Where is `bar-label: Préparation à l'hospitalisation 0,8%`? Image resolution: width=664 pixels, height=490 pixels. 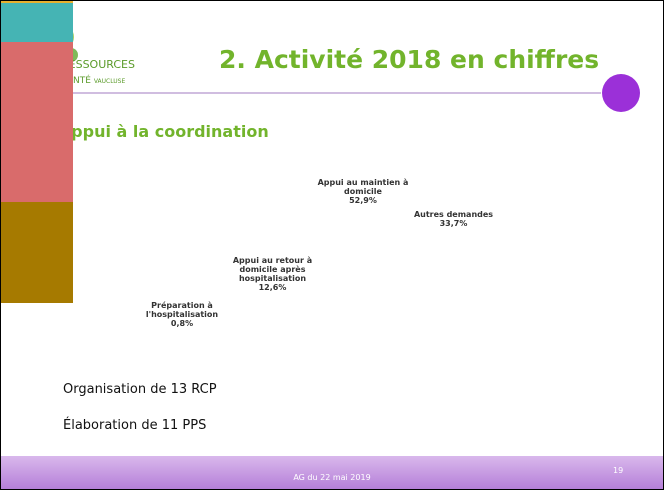 bar-label: Préparation à l'hospitalisation 0,8% is located at coordinates (182, 314).